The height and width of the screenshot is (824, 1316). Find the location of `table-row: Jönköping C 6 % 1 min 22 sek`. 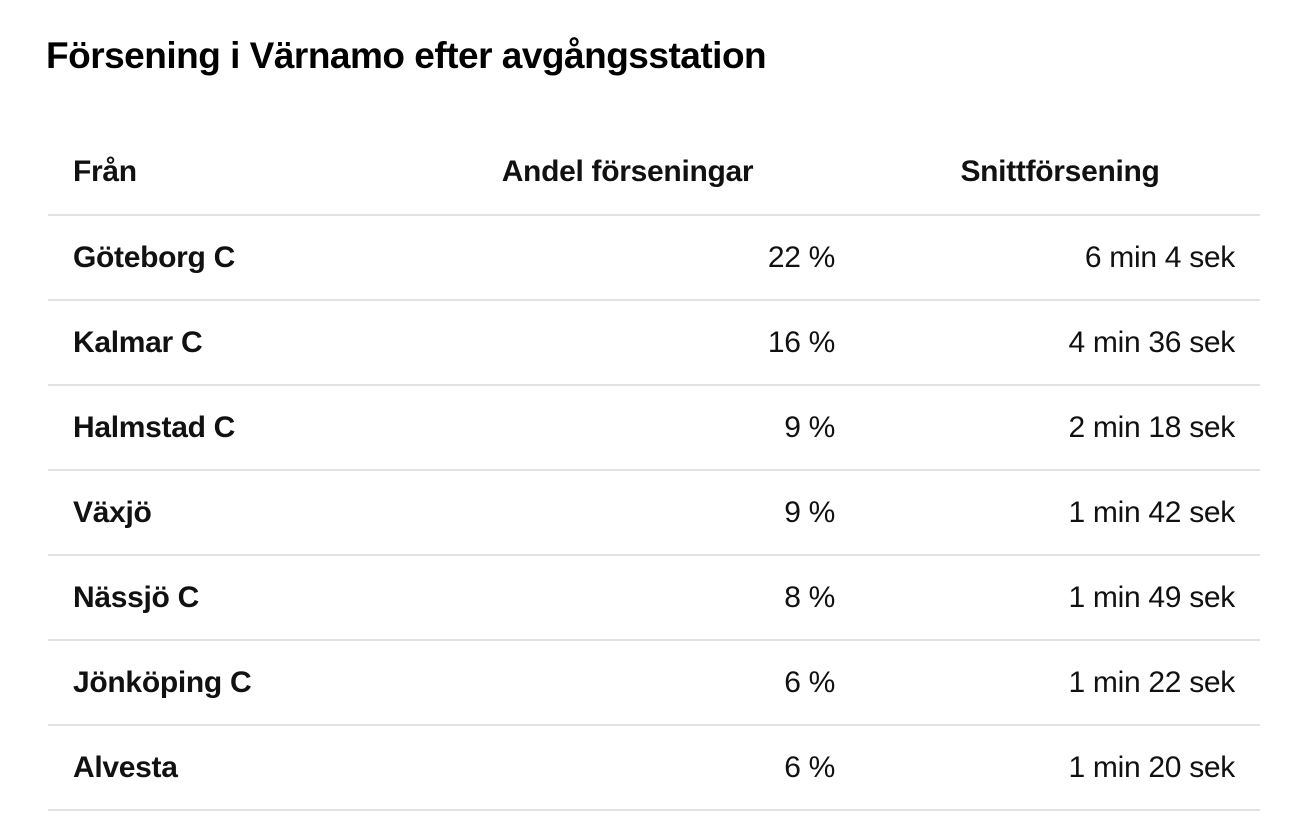

table-row: Jönköping C 6 % 1 min 22 sek is located at coordinates (654, 683).